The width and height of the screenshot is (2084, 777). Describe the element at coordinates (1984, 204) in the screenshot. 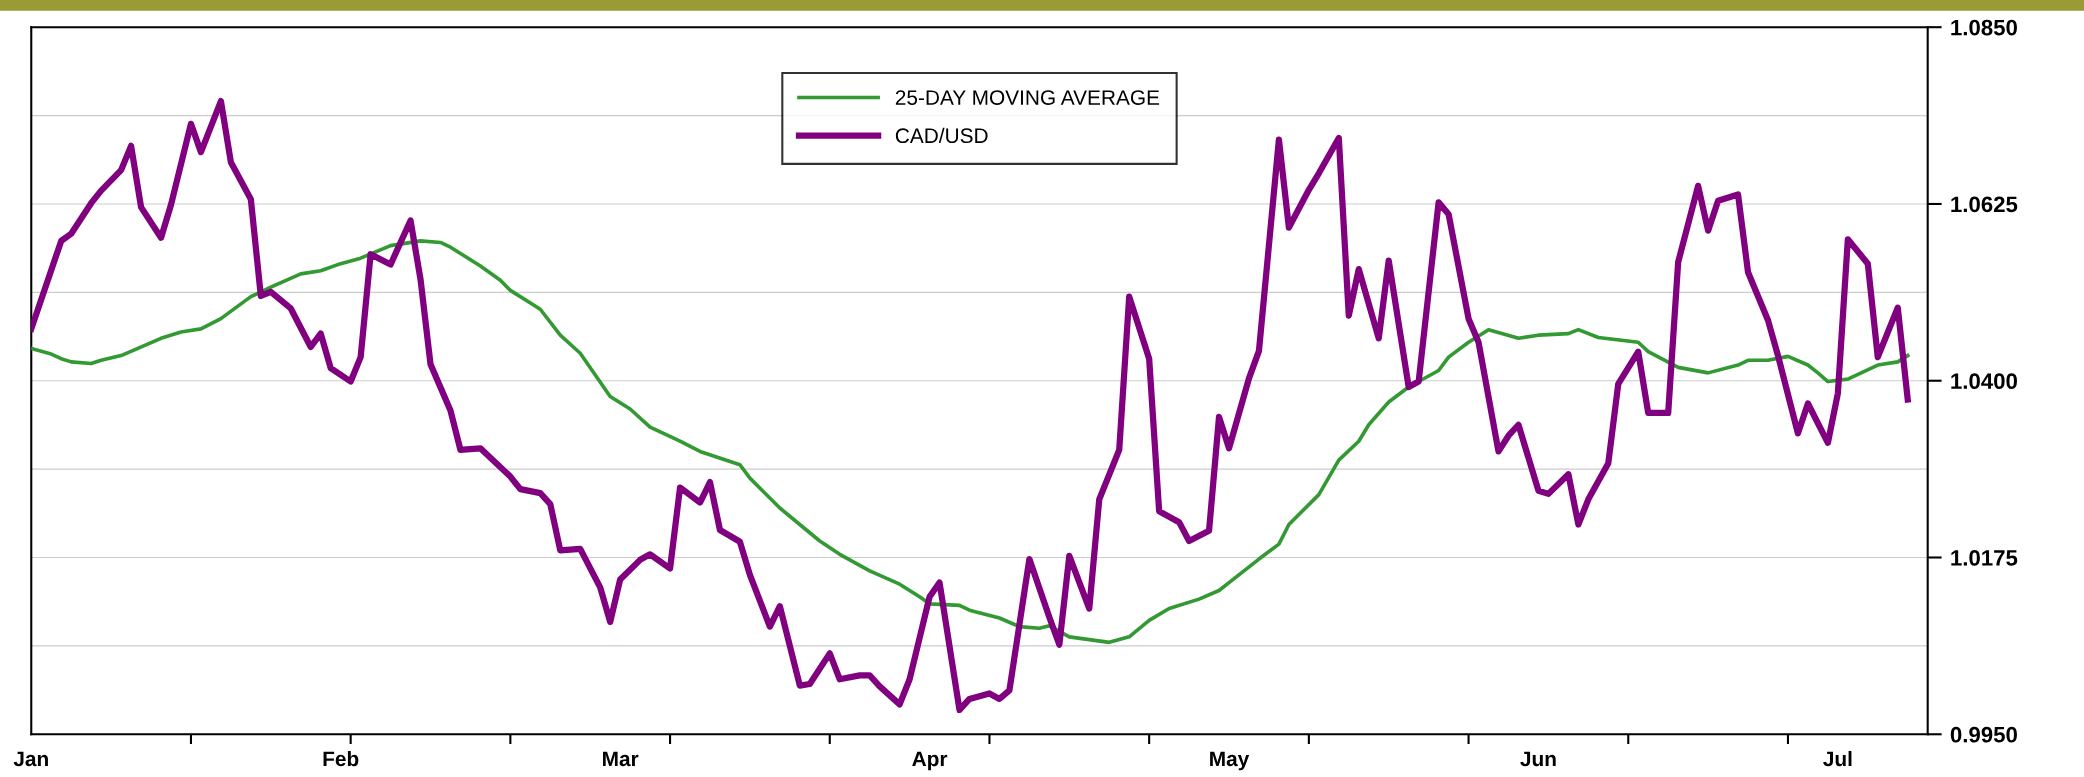

I see `y-tick-label: 1.0625` at that location.